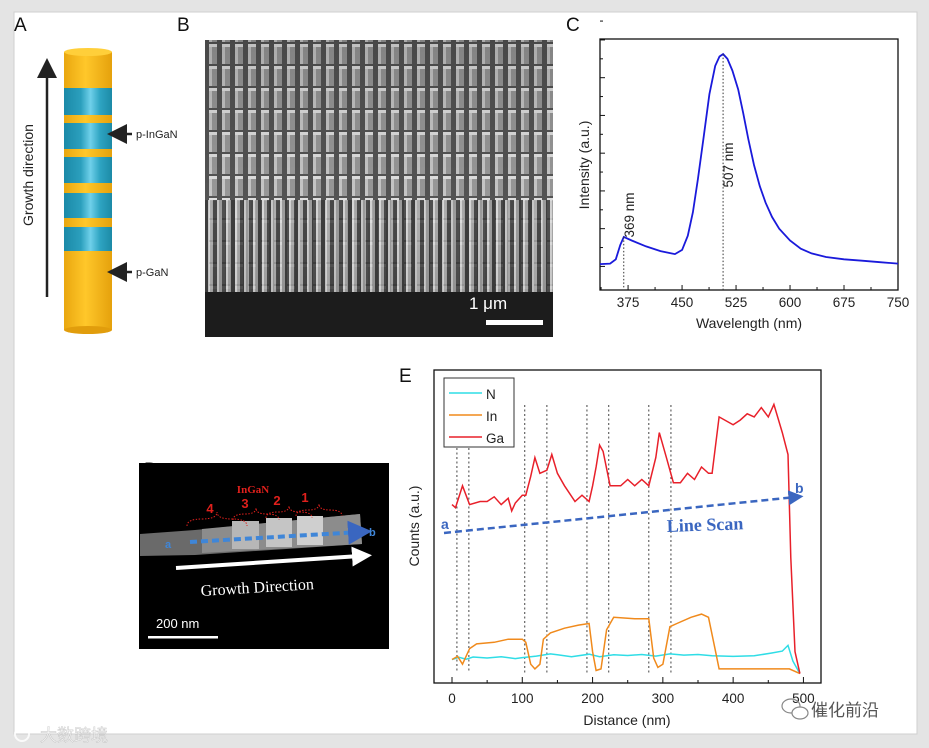  What do you see at coordinates (522, 698) in the screenshot?
I see `x-tick-label: 100` at bounding box center [522, 698].